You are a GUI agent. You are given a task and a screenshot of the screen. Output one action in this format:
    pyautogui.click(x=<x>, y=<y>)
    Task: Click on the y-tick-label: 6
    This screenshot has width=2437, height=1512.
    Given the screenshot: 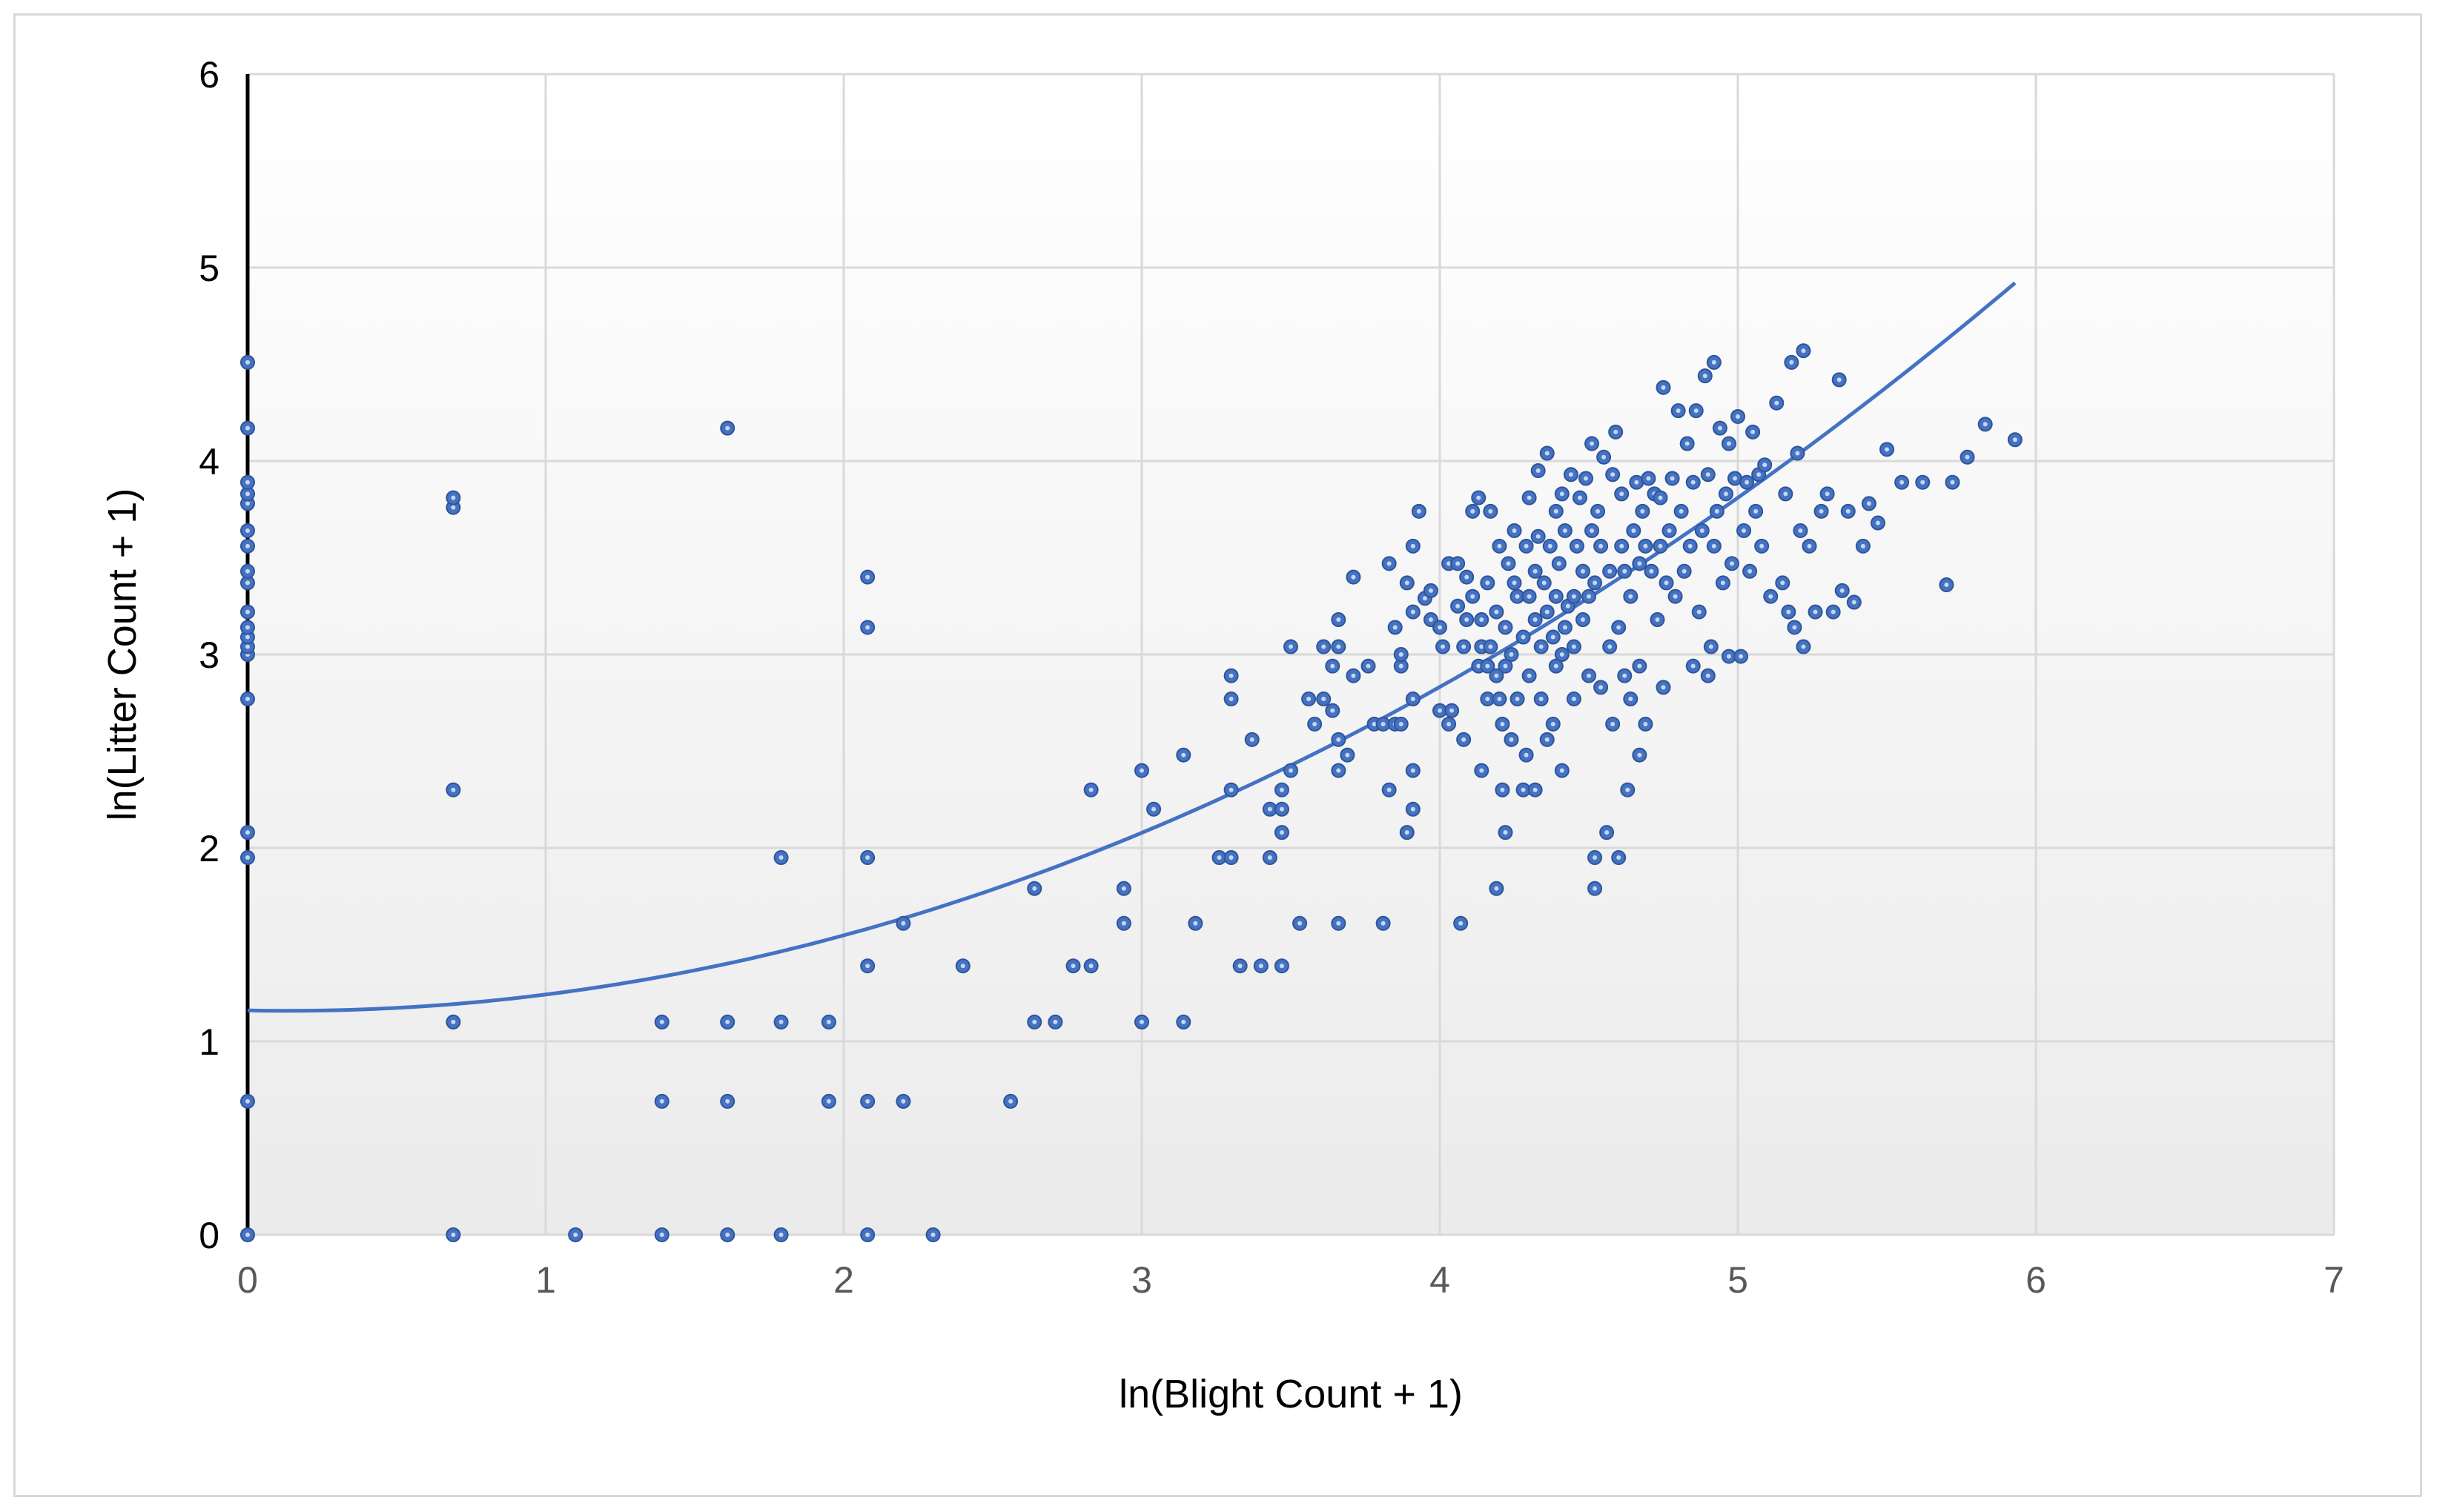 What is the action you would take?
    pyautogui.click(x=209, y=75)
    